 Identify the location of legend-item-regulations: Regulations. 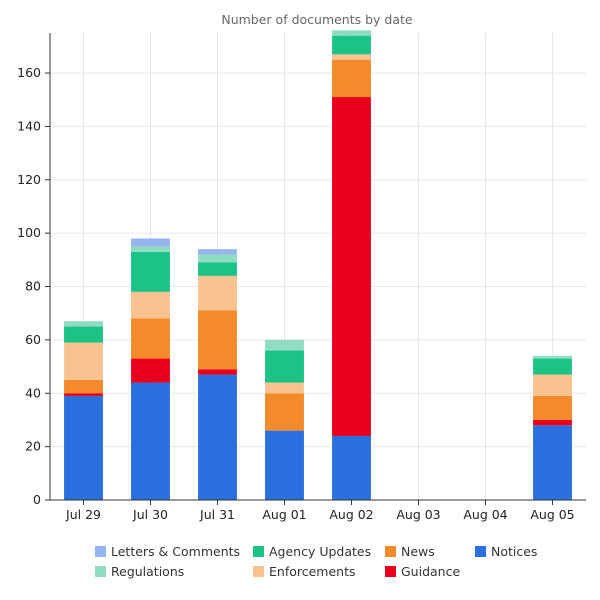
(139, 571).